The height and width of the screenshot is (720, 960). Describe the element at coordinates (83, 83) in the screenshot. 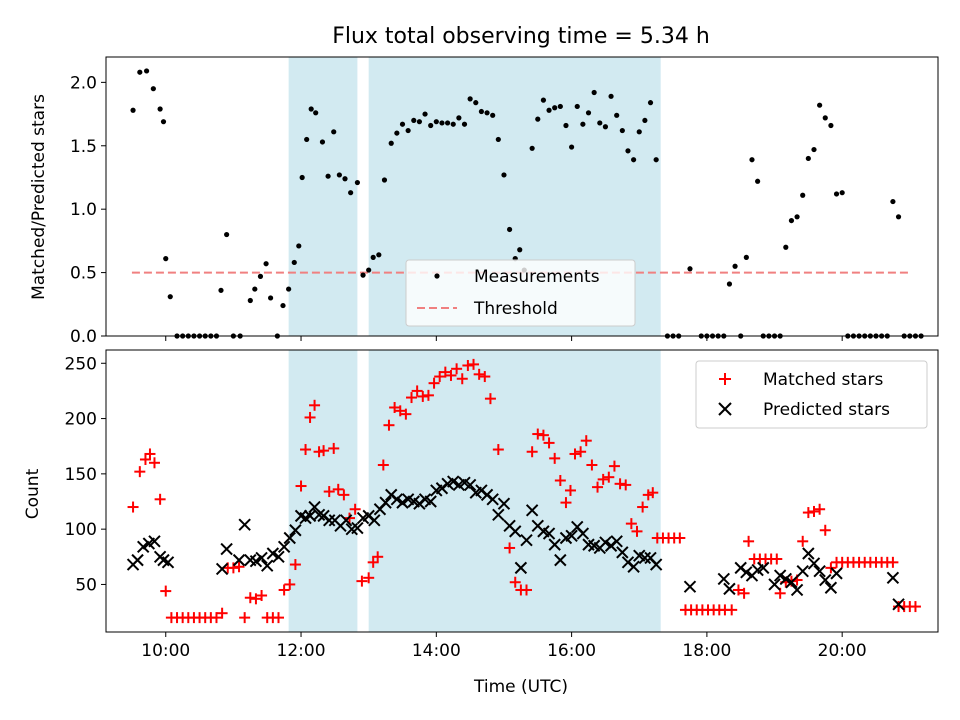

I see `ratio-y-tick-label: 2.0` at that location.